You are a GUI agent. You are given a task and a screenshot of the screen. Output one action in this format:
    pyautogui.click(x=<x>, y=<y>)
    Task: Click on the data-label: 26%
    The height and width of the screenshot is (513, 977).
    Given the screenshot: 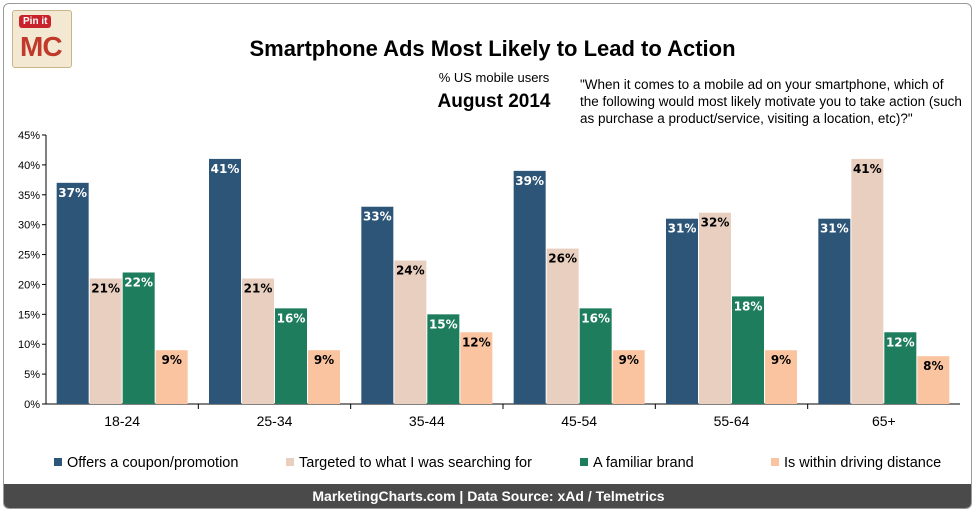 What is the action you would take?
    pyautogui.click(x=562, y=259)
    